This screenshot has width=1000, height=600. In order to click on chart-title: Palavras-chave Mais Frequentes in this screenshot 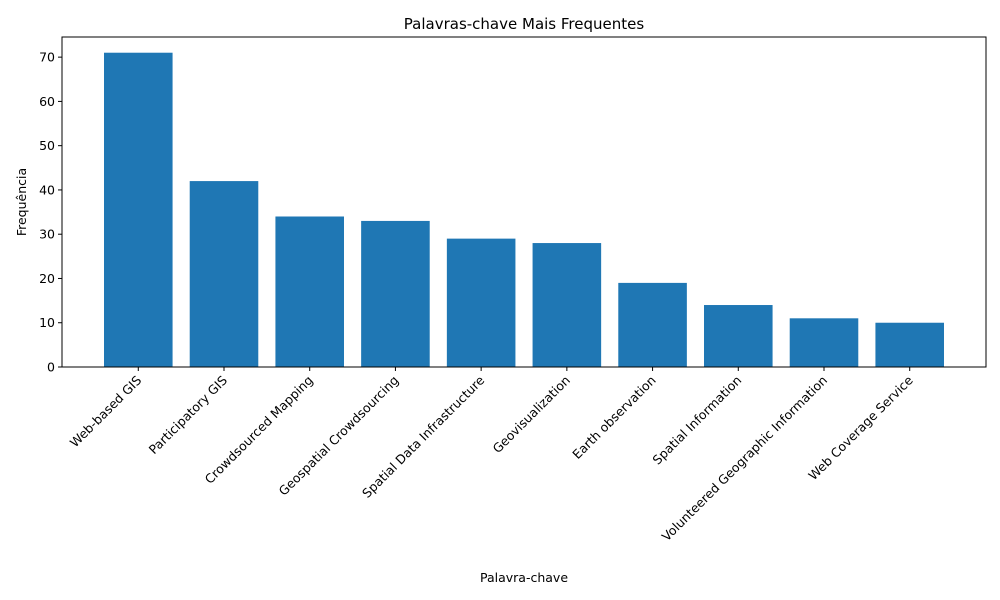, I will do `click(524, 24)`.